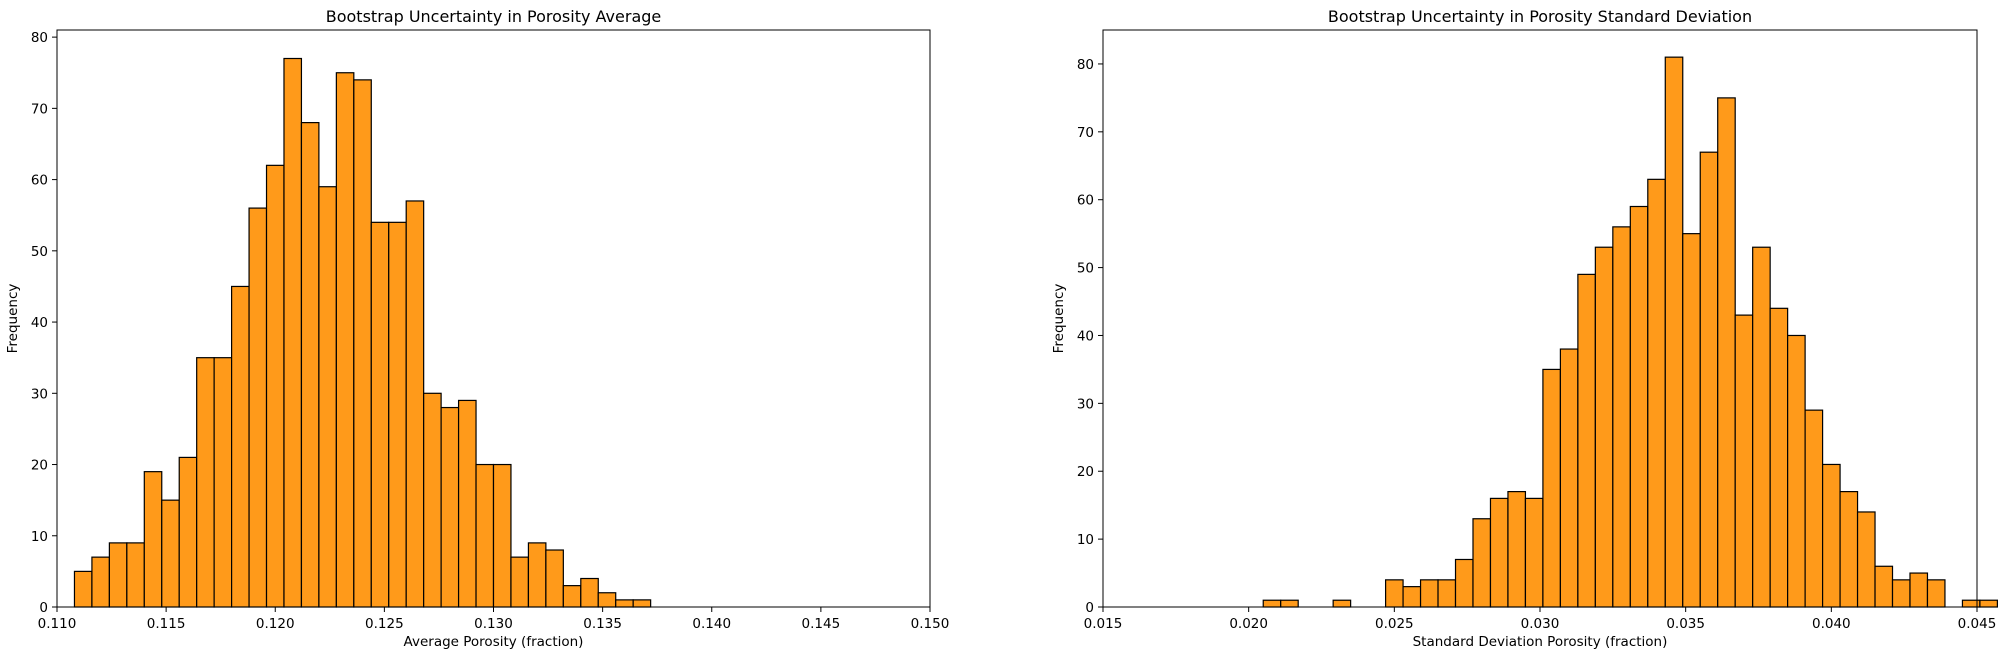 The width and height of the screenshot is (2006, 659). What do you see at coordinates (39, 466) in the screenshot?
I see `y-tick-label: 20` at bounding box center [39, 466].